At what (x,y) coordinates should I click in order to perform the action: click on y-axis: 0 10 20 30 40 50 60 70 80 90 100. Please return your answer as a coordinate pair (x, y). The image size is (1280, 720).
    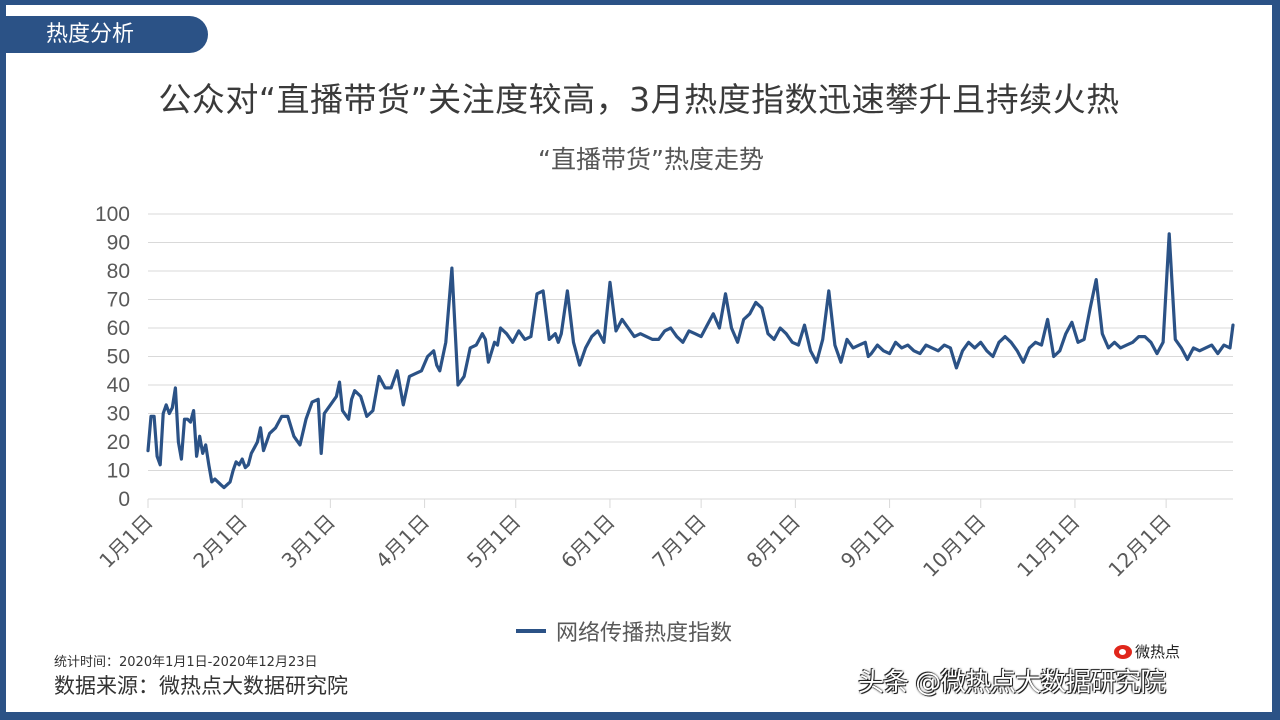
    Looking at the image, I should click on (112, 357).